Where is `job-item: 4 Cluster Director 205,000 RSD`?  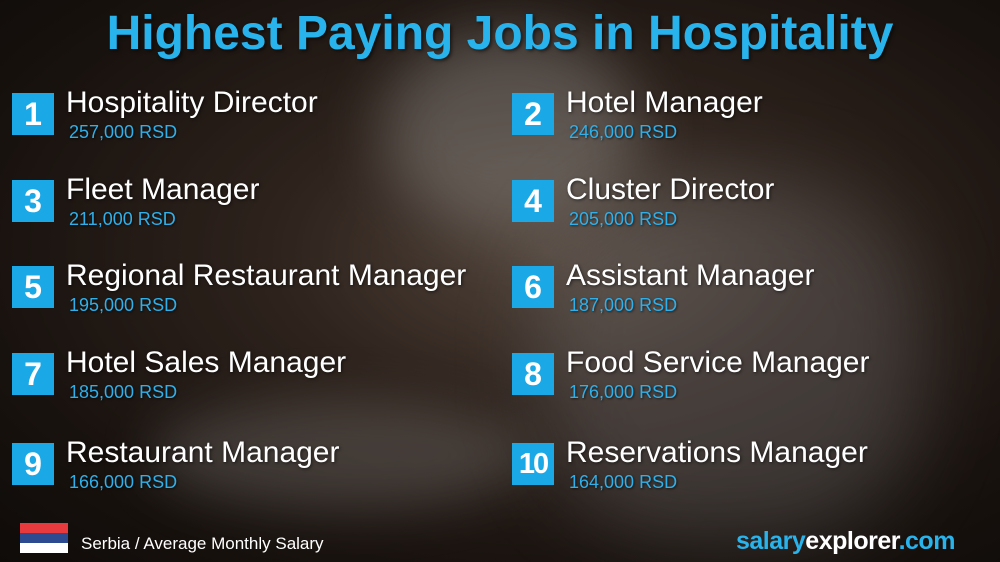 job-item: 4 Cluster Director 205,000 RSD is located at coordinates (756, 210).